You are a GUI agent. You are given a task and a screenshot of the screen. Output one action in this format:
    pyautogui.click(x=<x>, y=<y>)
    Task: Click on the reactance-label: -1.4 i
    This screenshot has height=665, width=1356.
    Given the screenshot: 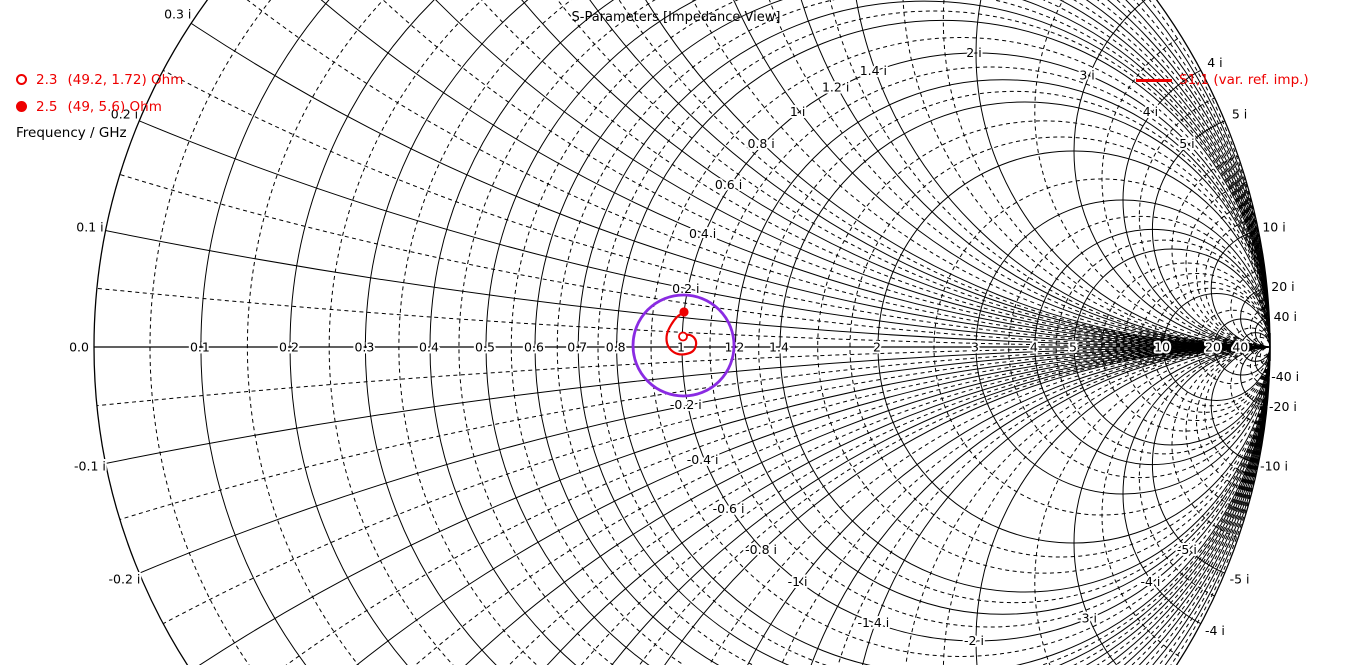 What is the action you would take?
    pyautogui.click(x=873, y=622)
    